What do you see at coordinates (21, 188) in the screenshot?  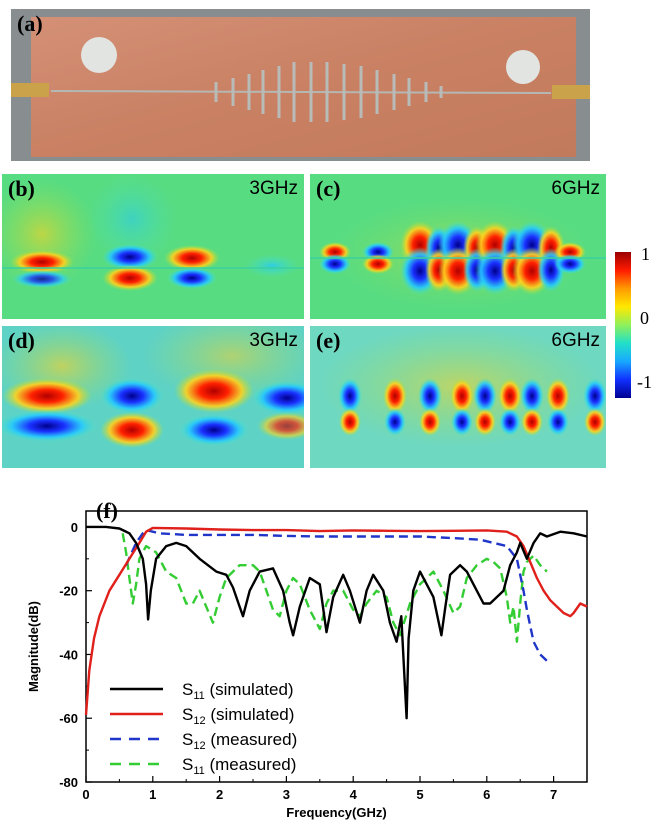 I see `panel-b-label: (b)` at bounding box center [21, 188].